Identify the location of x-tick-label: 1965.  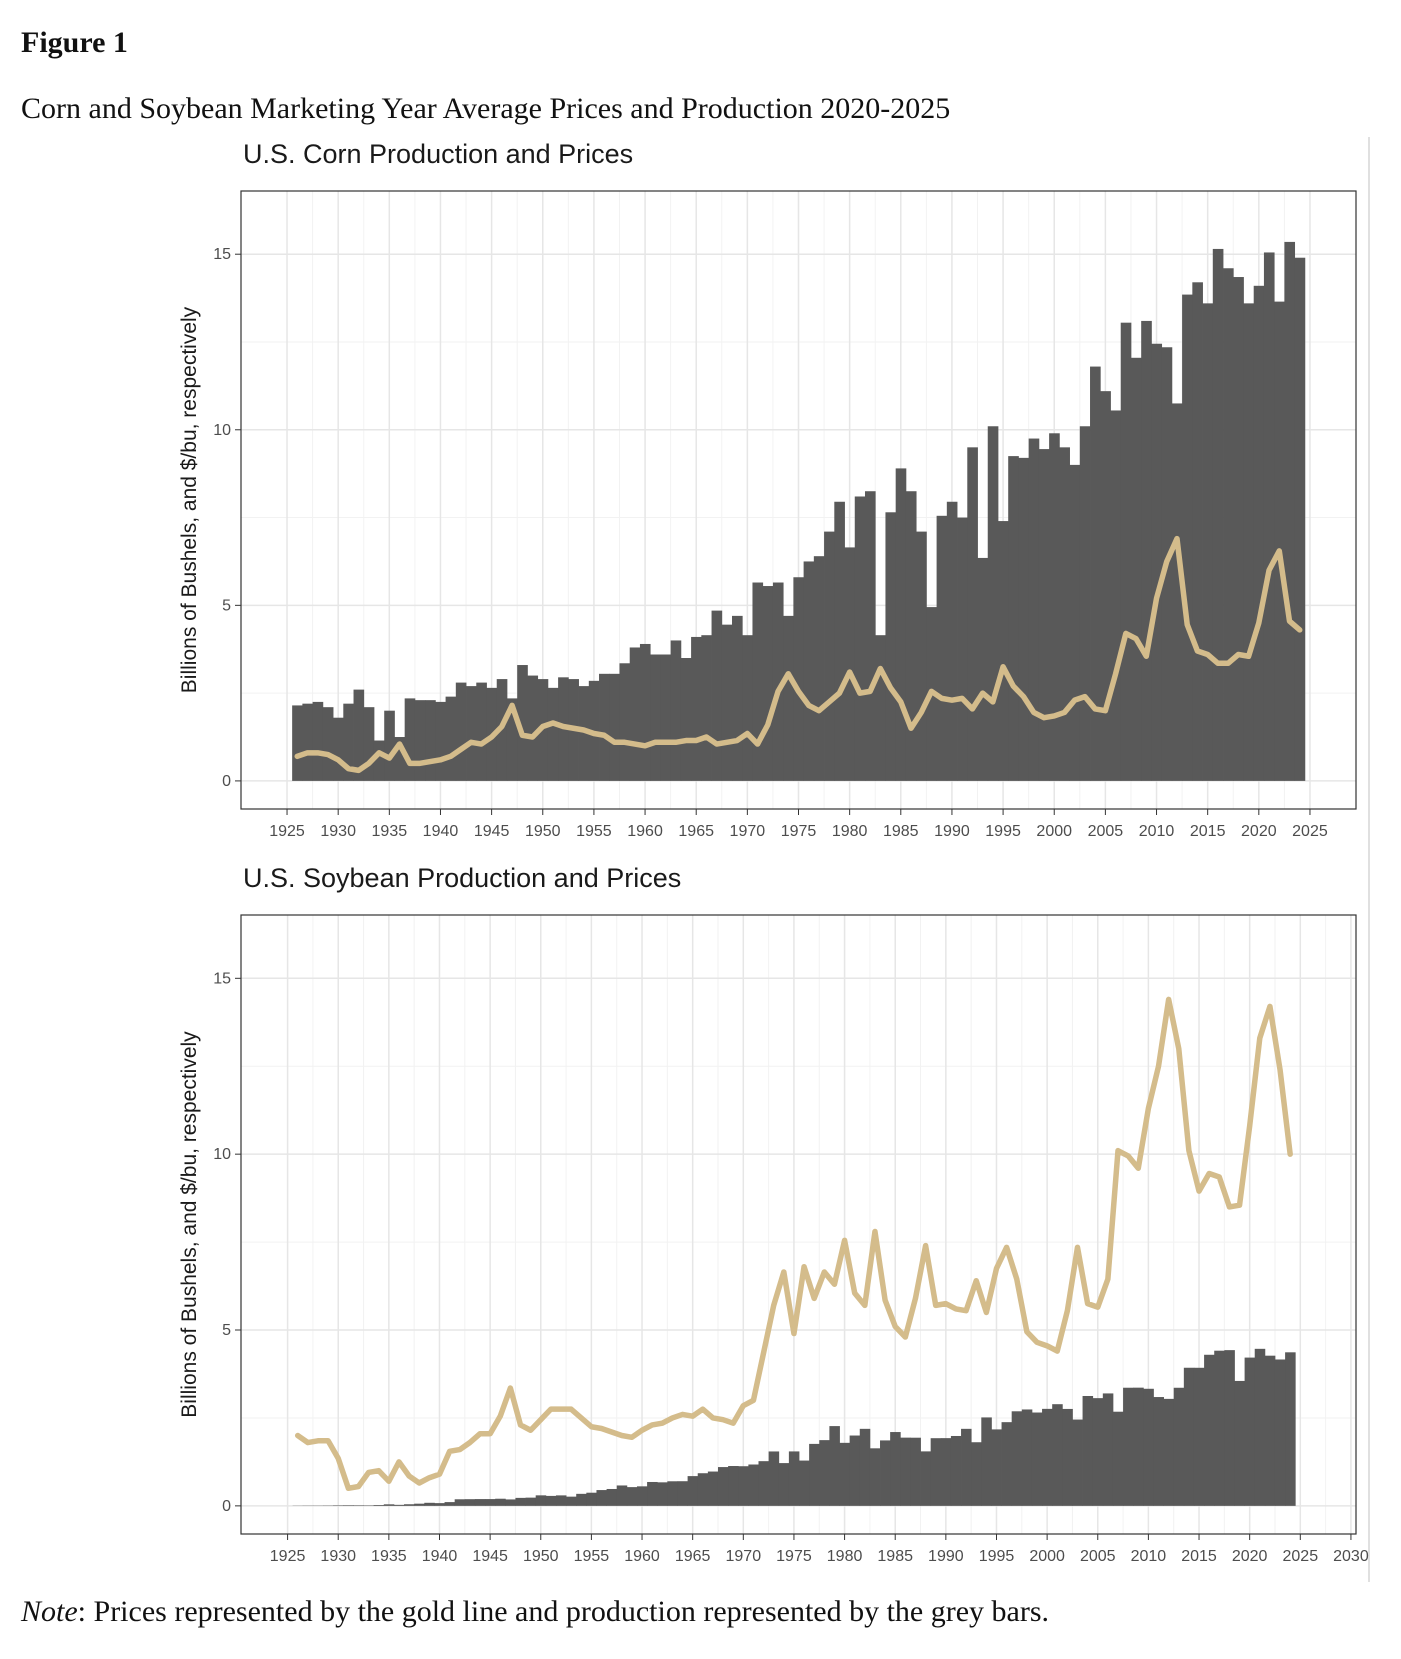
(693, 1556).